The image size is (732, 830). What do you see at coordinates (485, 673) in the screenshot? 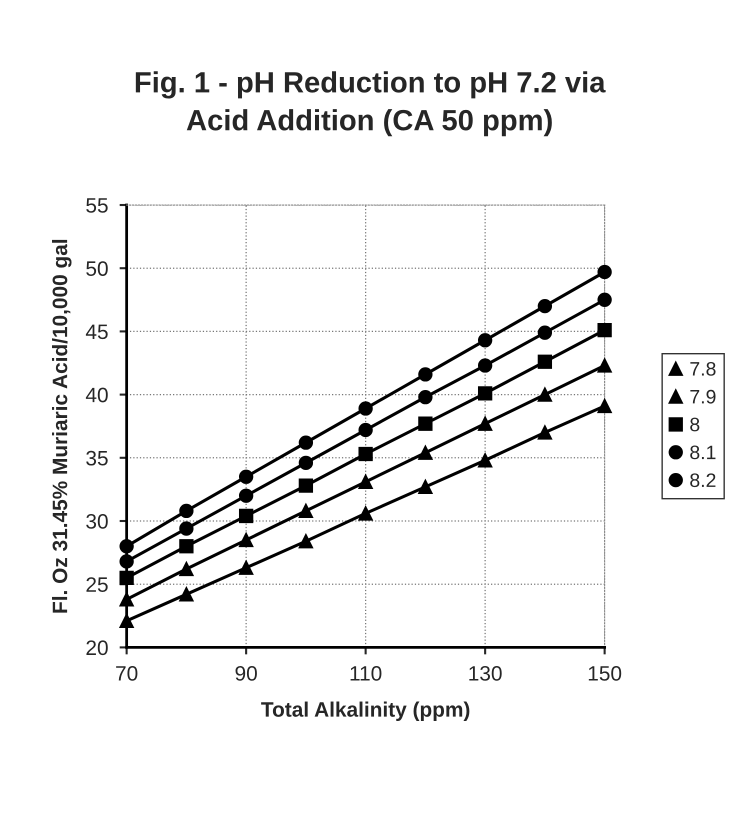
I see `x-tick-label: 130` at bounding box center [485, 673].